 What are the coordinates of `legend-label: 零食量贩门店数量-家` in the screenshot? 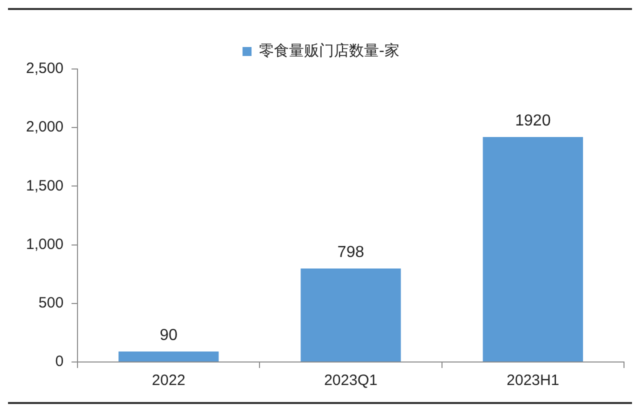 It's located at (329, 50).